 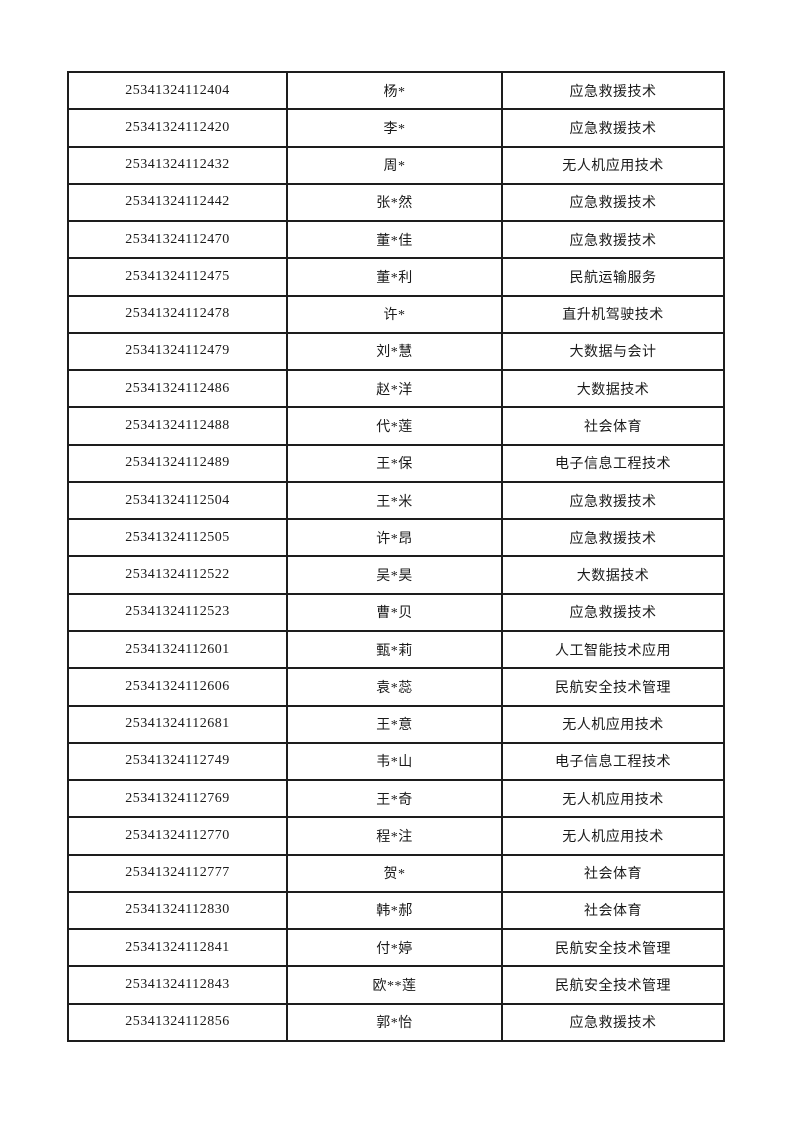 What do you see at coordinates (177, 165) in the screenshot?
I see `cell-candidate-id: 25341324112432` at bounding box center [177, 165].